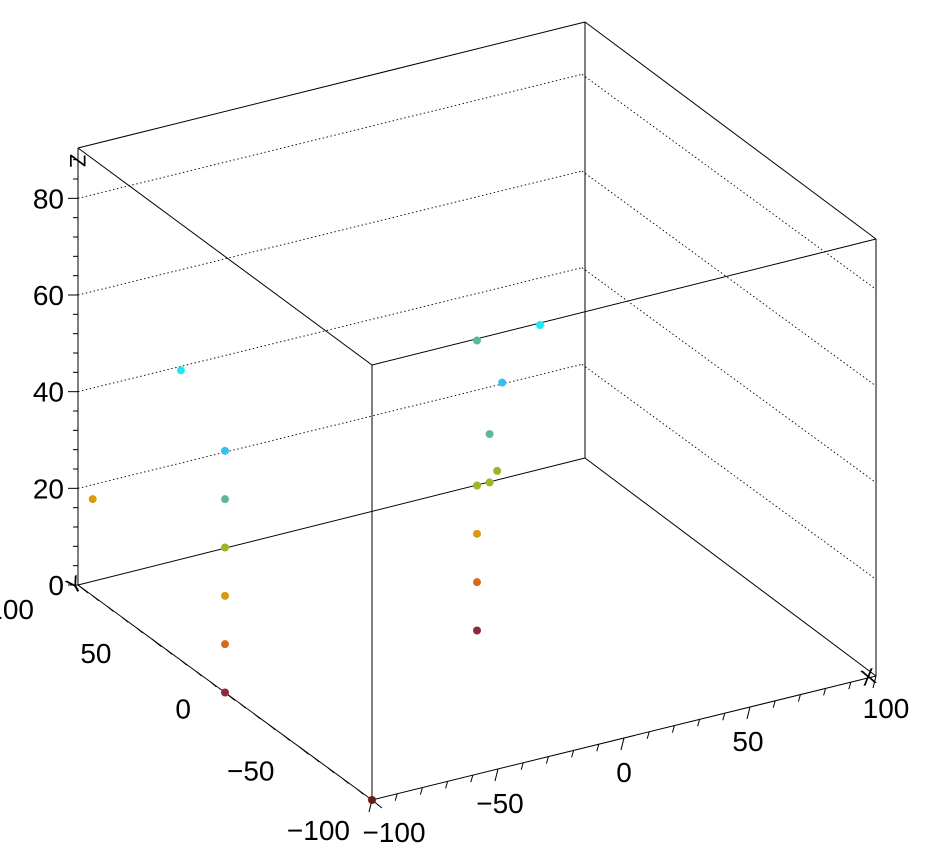 This screenshot has width=942, height=853. I want to click on y-tick-label: 100, so click(17, 609).